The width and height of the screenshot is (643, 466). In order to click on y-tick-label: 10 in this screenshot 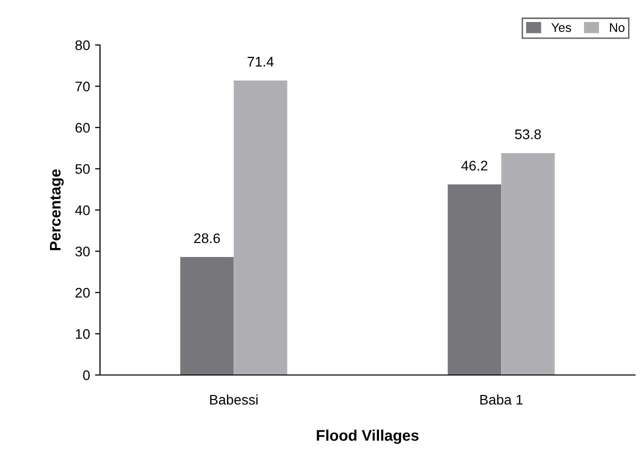, I will do `click(83, 334)`.